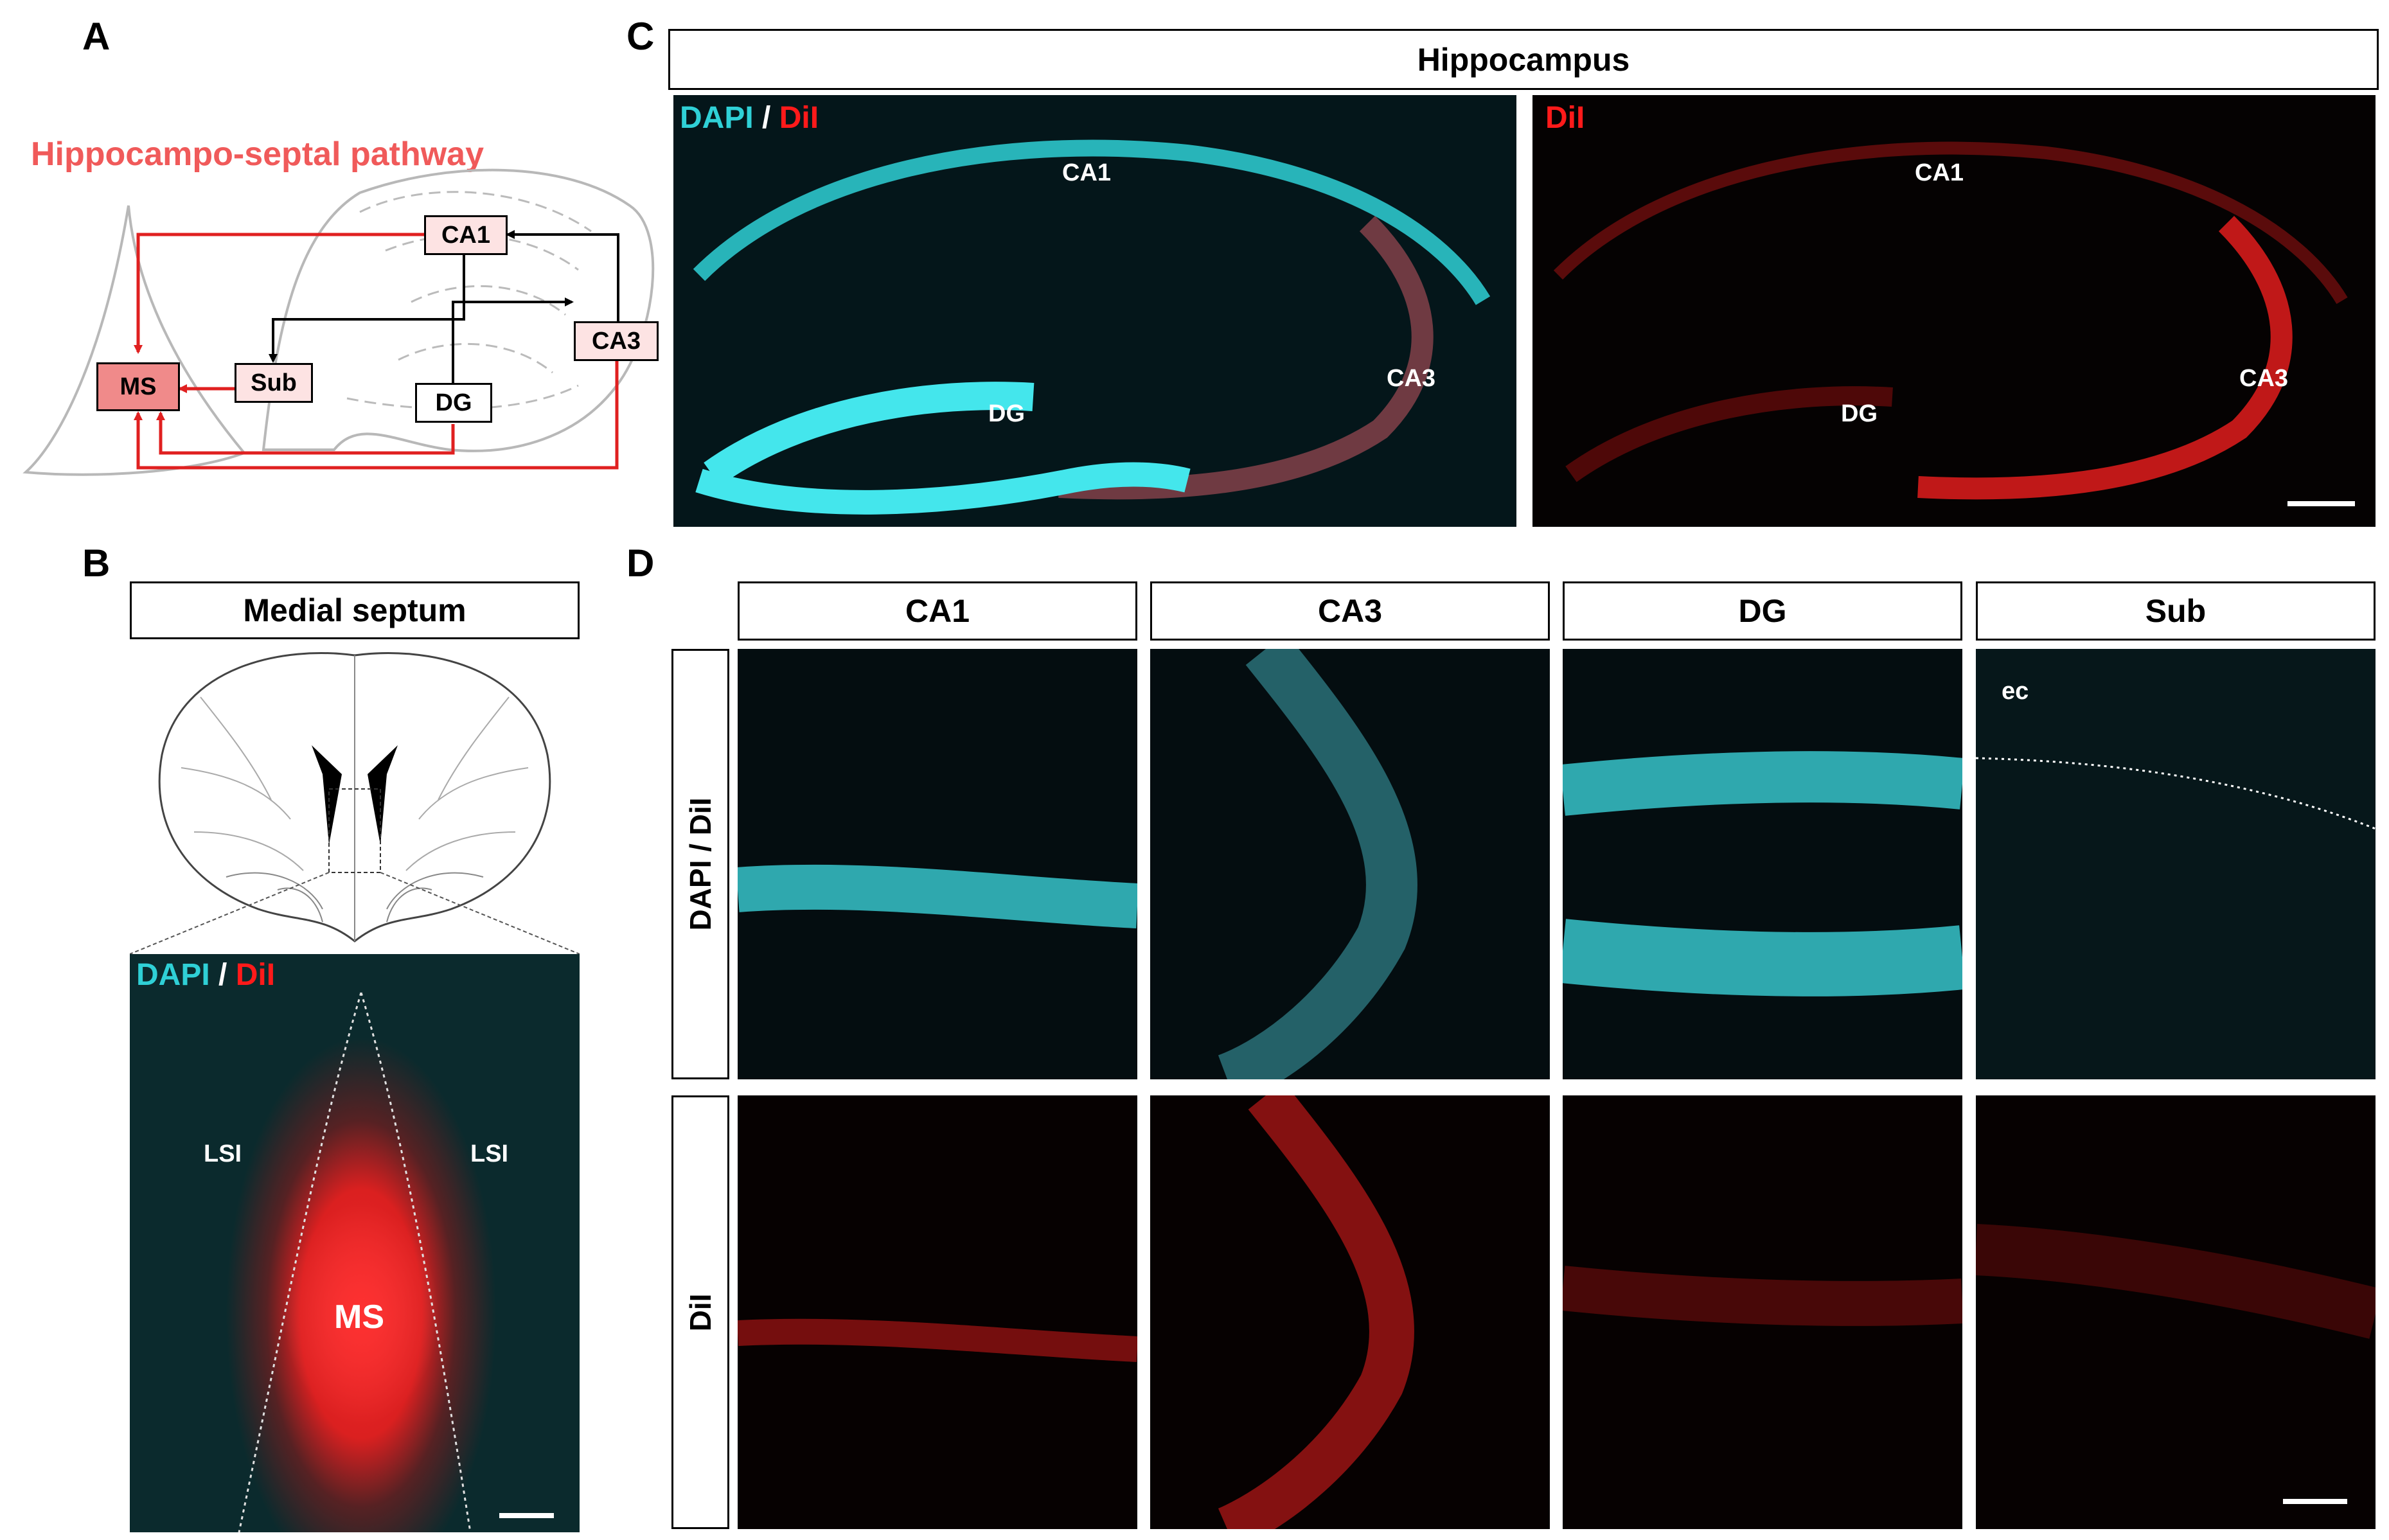  What do you see at coordinates (96, 563) in the screenshot?
I see `panel-b-letter: B` at bounding box center [96, 563].